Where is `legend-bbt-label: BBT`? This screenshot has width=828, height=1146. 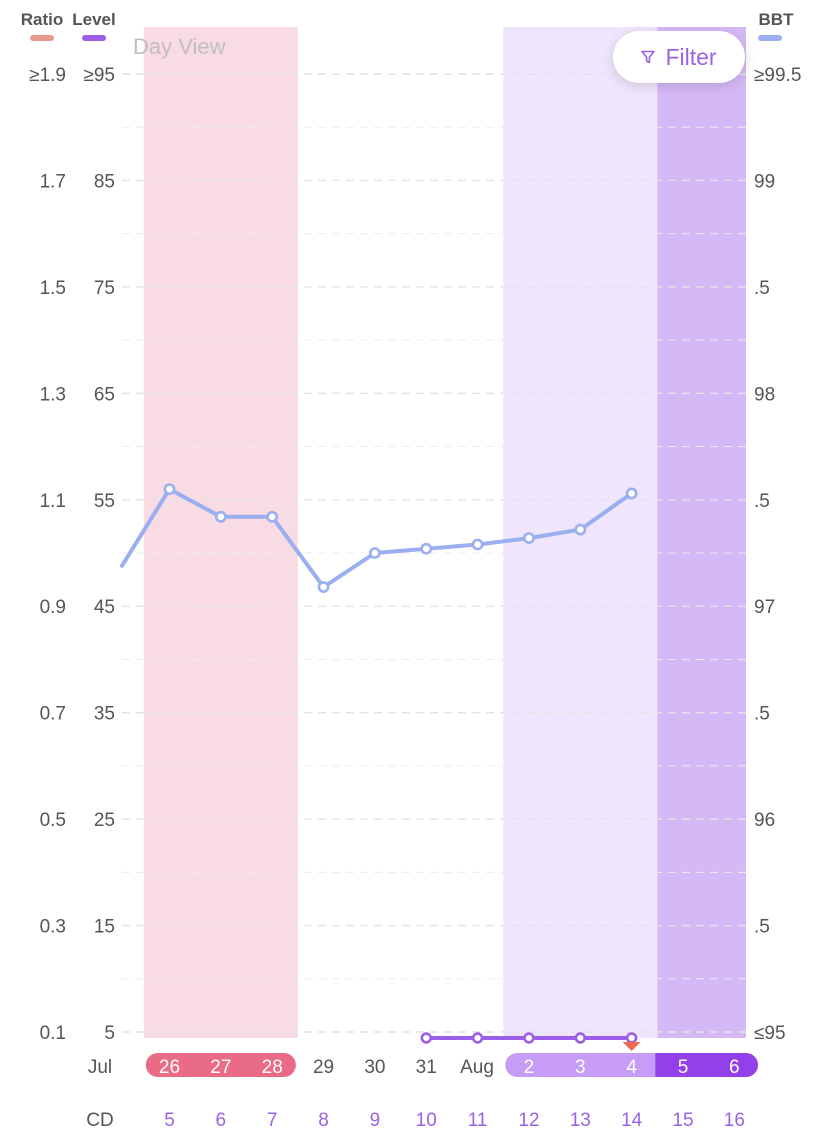
legend-bbt-label: BBT is located at coordinates (777, 19).